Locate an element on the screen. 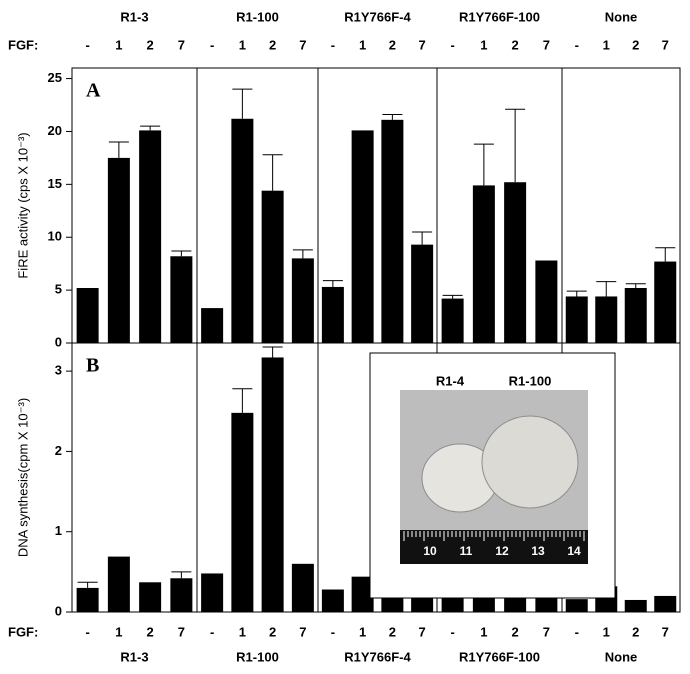 The width and height of the screenshot is (690, 674). y-tick-label: 0 is located at coordinates (58, 610).